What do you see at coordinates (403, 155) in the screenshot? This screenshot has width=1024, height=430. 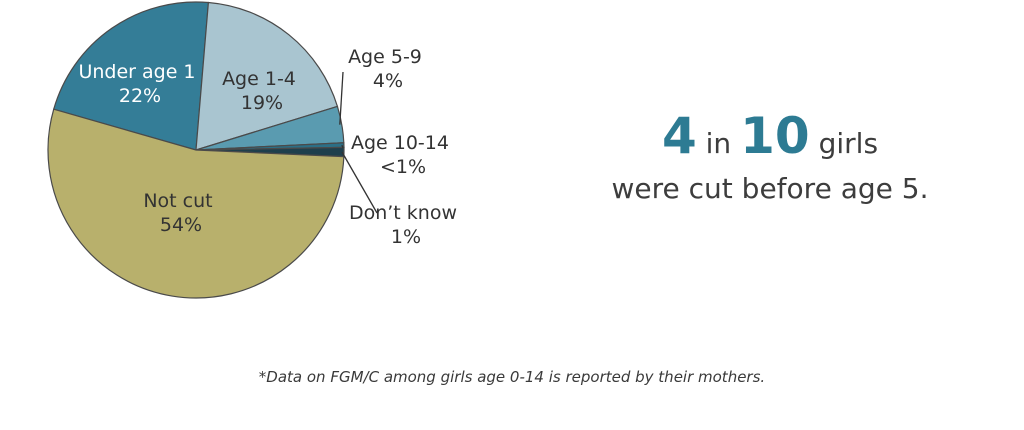 I see `label-age-10-14: Age 10-14 <1%` at bounding box center [403, 155].